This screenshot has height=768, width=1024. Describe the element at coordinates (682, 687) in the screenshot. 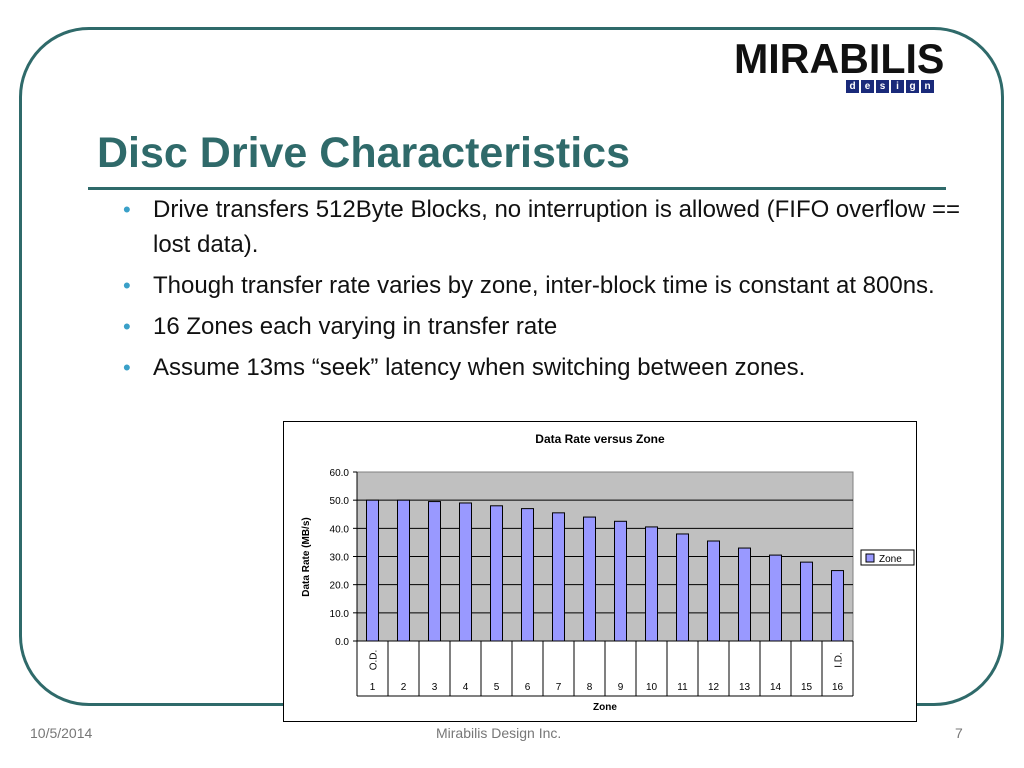

I see `x-tick-label: 11` at that location.